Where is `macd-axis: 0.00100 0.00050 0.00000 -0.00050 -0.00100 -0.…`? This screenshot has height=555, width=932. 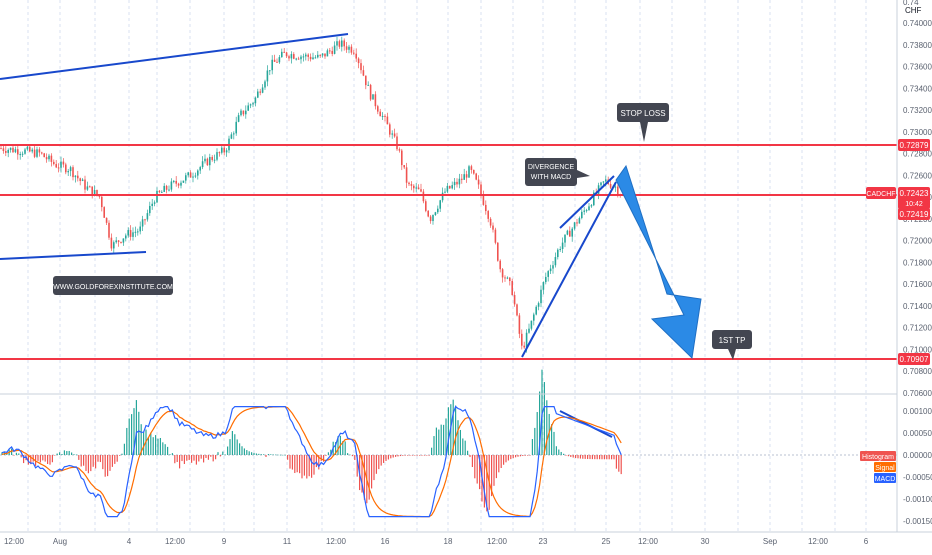 macd-axis: 0.00100 0.00050 0.00000 -0.00050 -0.00100 -0.… is located at coordinates (917, 466).